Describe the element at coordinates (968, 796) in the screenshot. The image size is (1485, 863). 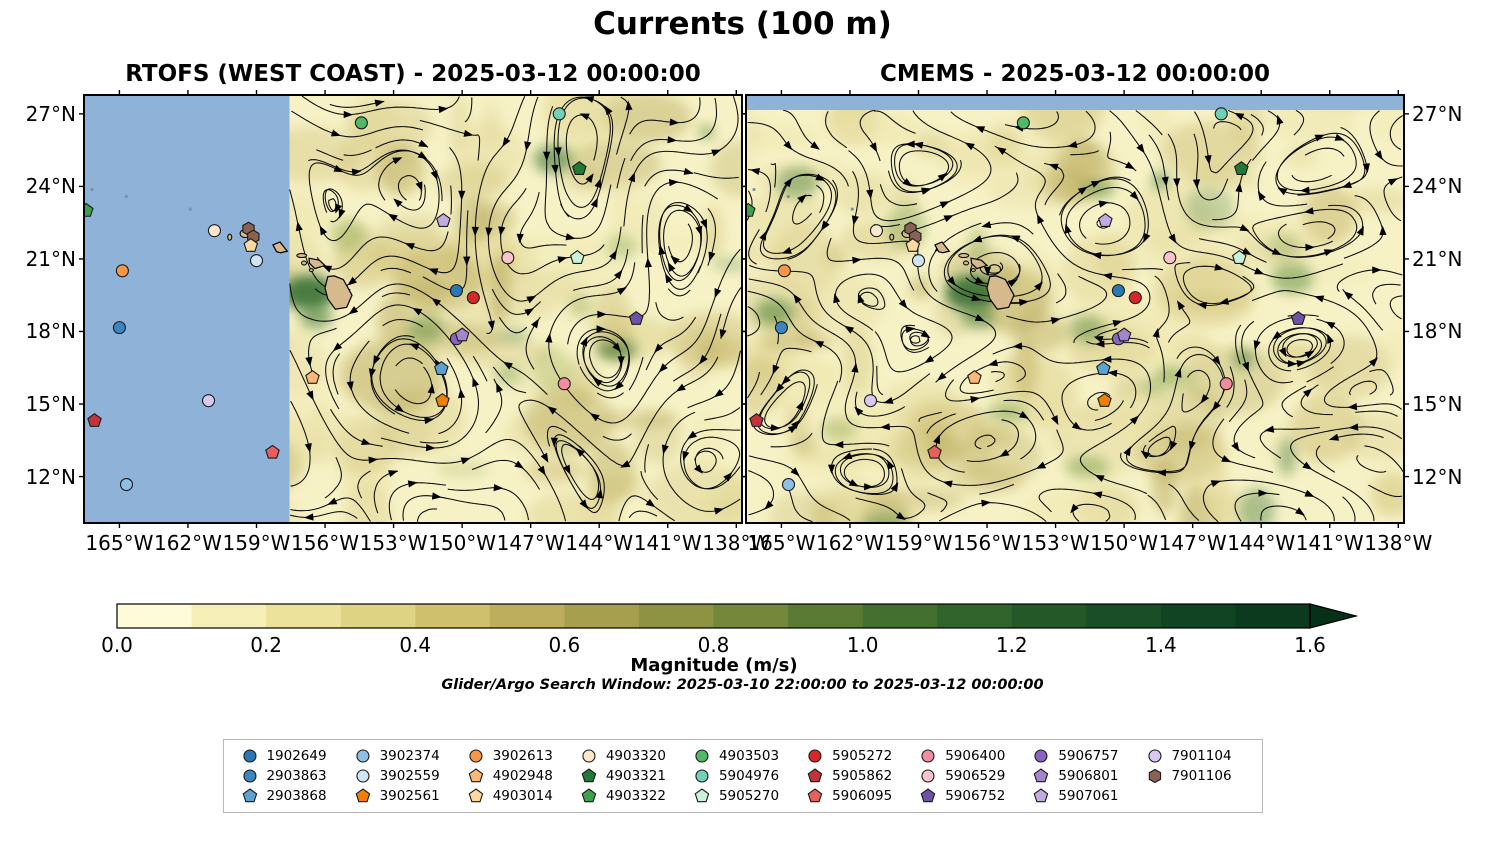
I see `legend-item: 5906752` at that location.